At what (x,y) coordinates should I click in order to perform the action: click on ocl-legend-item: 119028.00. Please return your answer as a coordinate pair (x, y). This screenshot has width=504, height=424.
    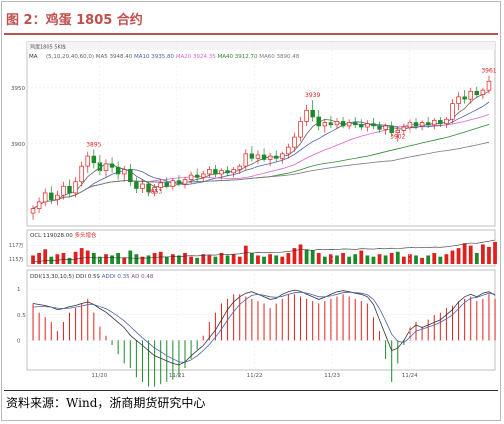
    Looking at the image, I should click on (57, 236).